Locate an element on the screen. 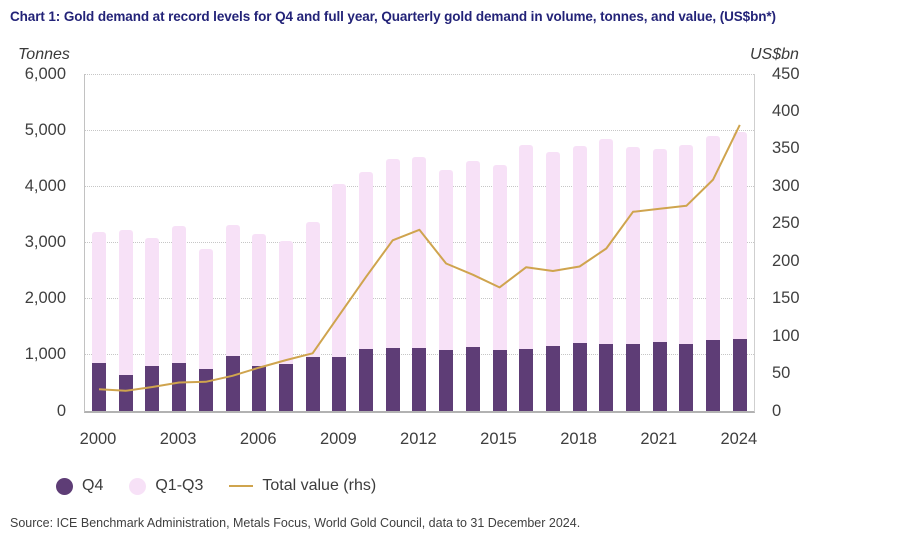  q4-segment-2006 is located at coordinates (259, 388).